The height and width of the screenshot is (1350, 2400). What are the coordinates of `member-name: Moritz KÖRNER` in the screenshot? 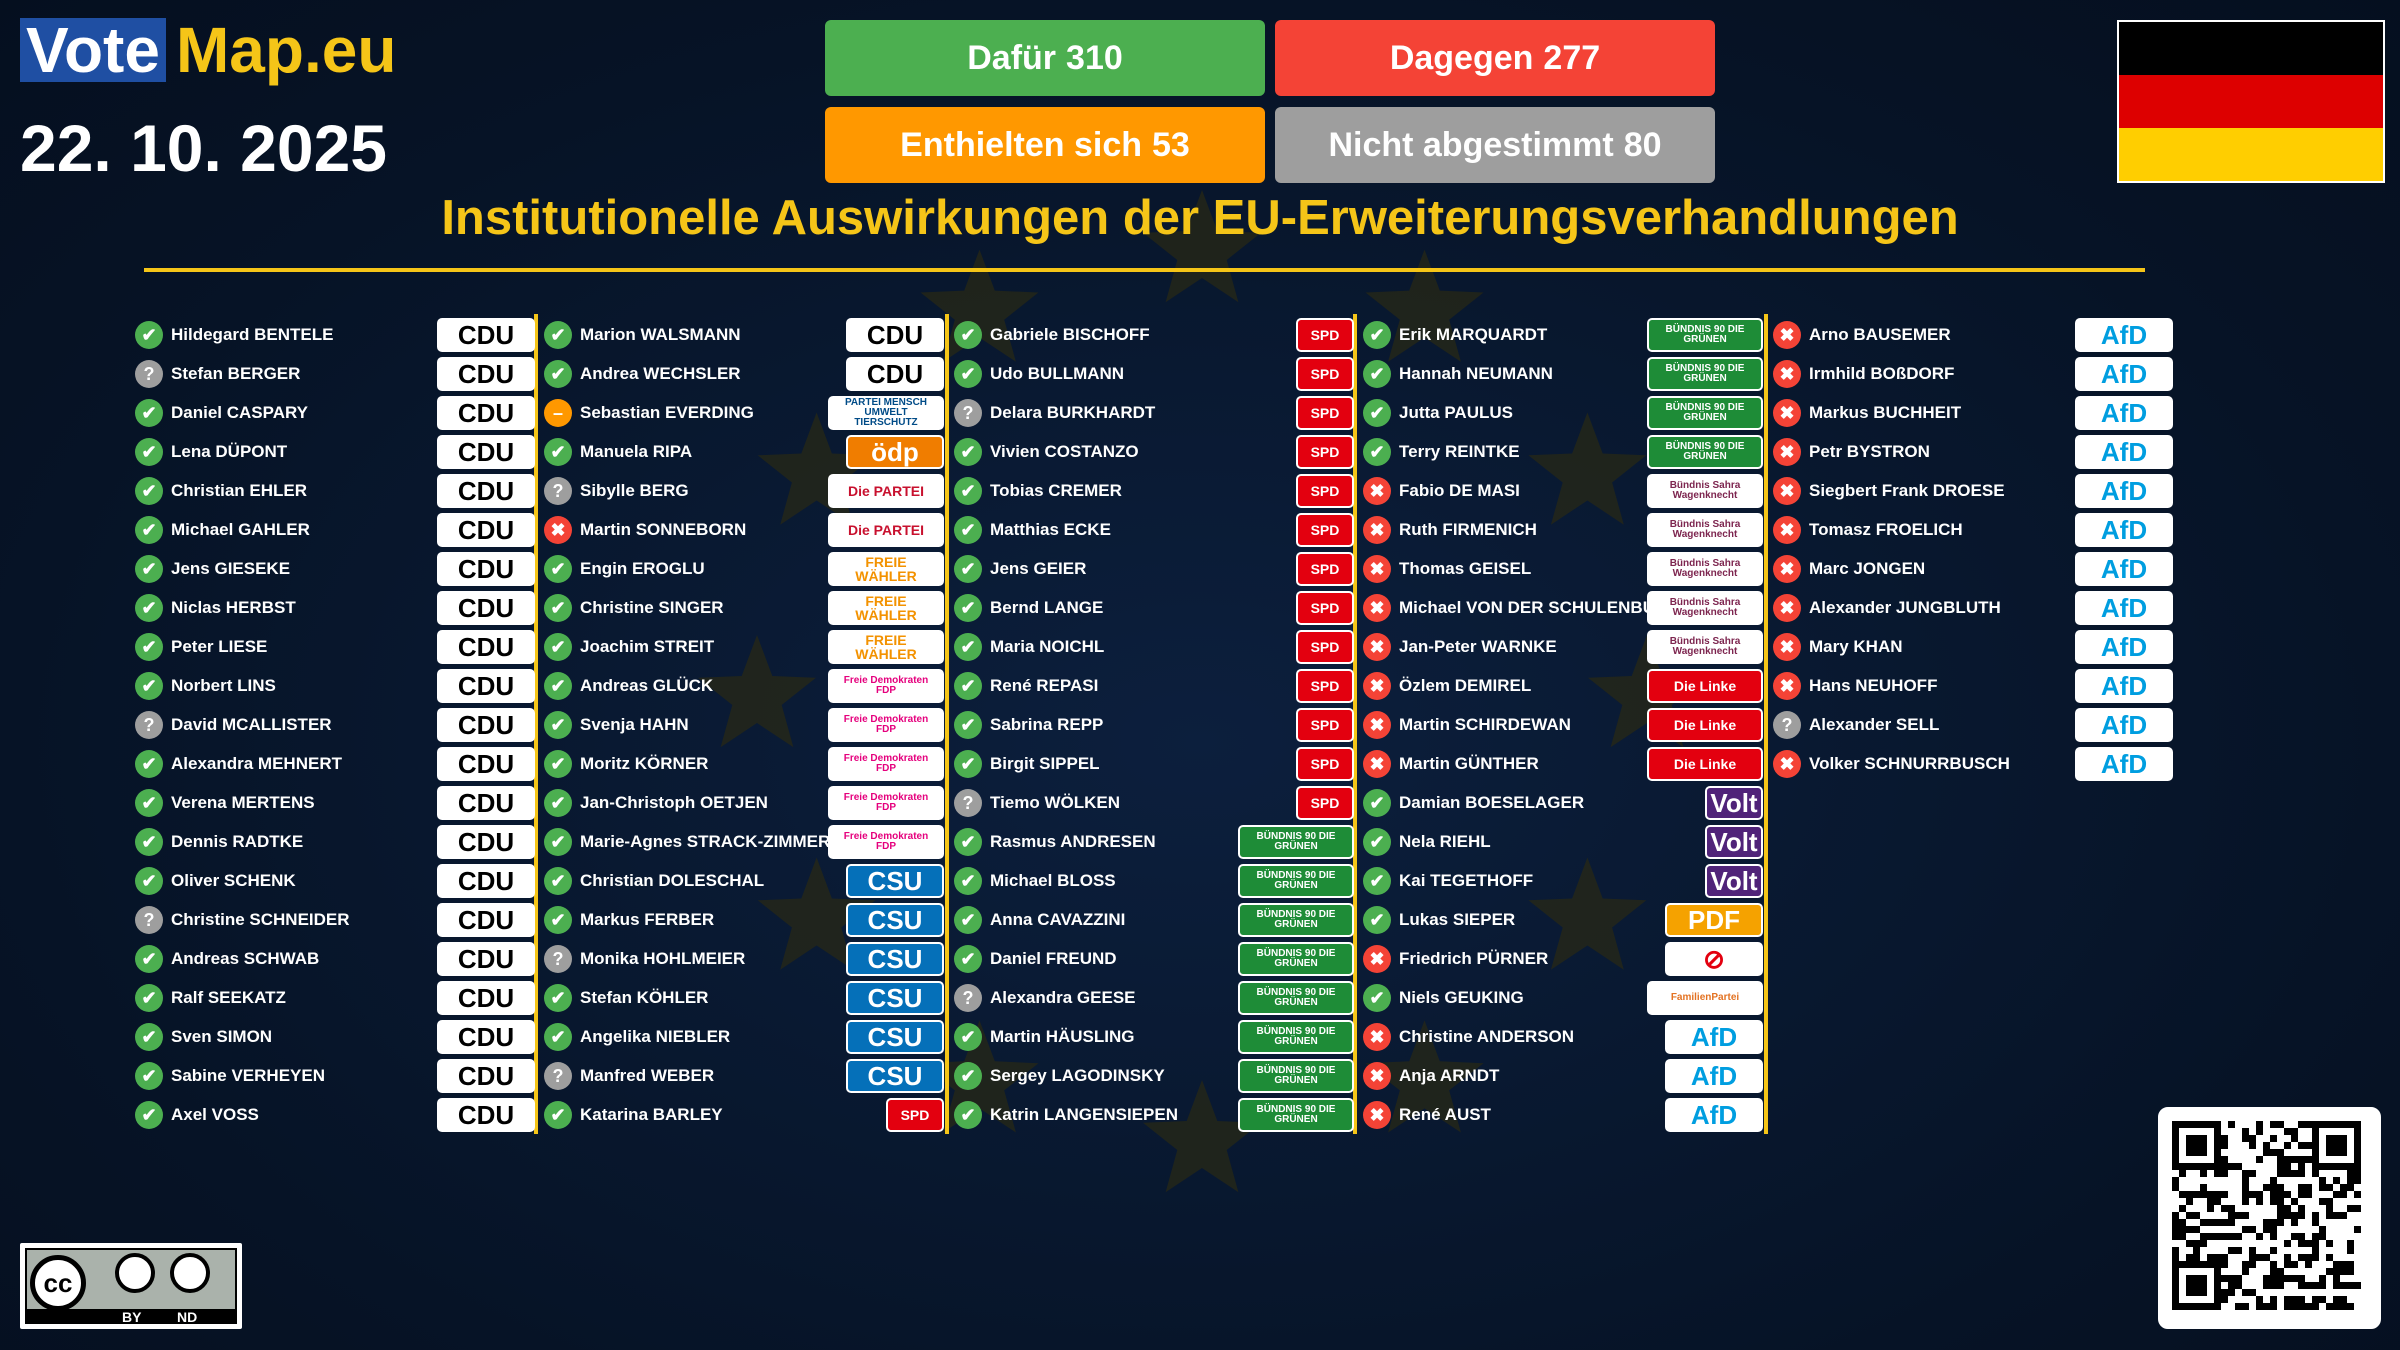 It's located at (644, 763).